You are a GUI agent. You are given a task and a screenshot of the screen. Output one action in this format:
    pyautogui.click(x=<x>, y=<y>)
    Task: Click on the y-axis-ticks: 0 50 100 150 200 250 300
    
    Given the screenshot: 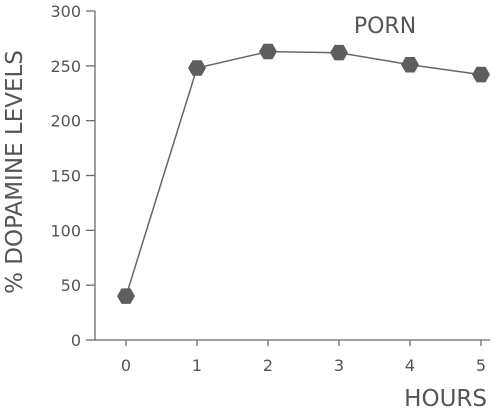 What is the action you would take?
    pyautogui.click(x=72, y=176)
    